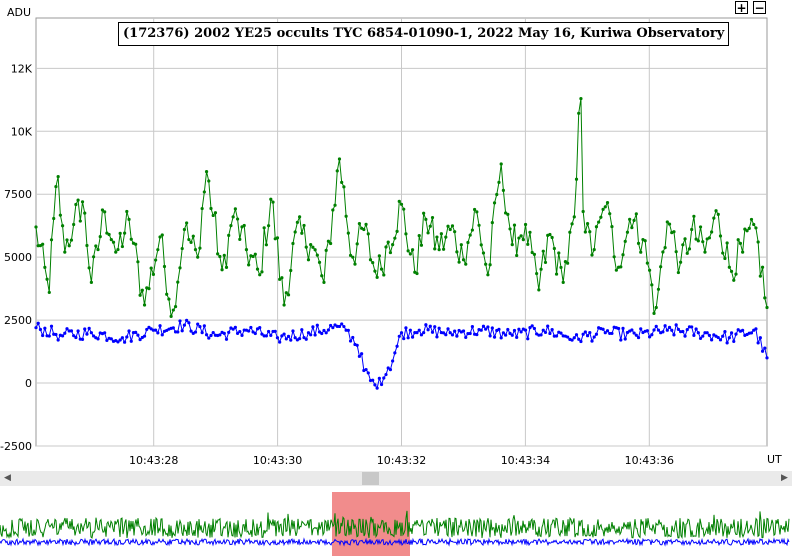 This screenshot has height=559, width=792. I want to click on zoom-out-button: −, so click(759, 8).